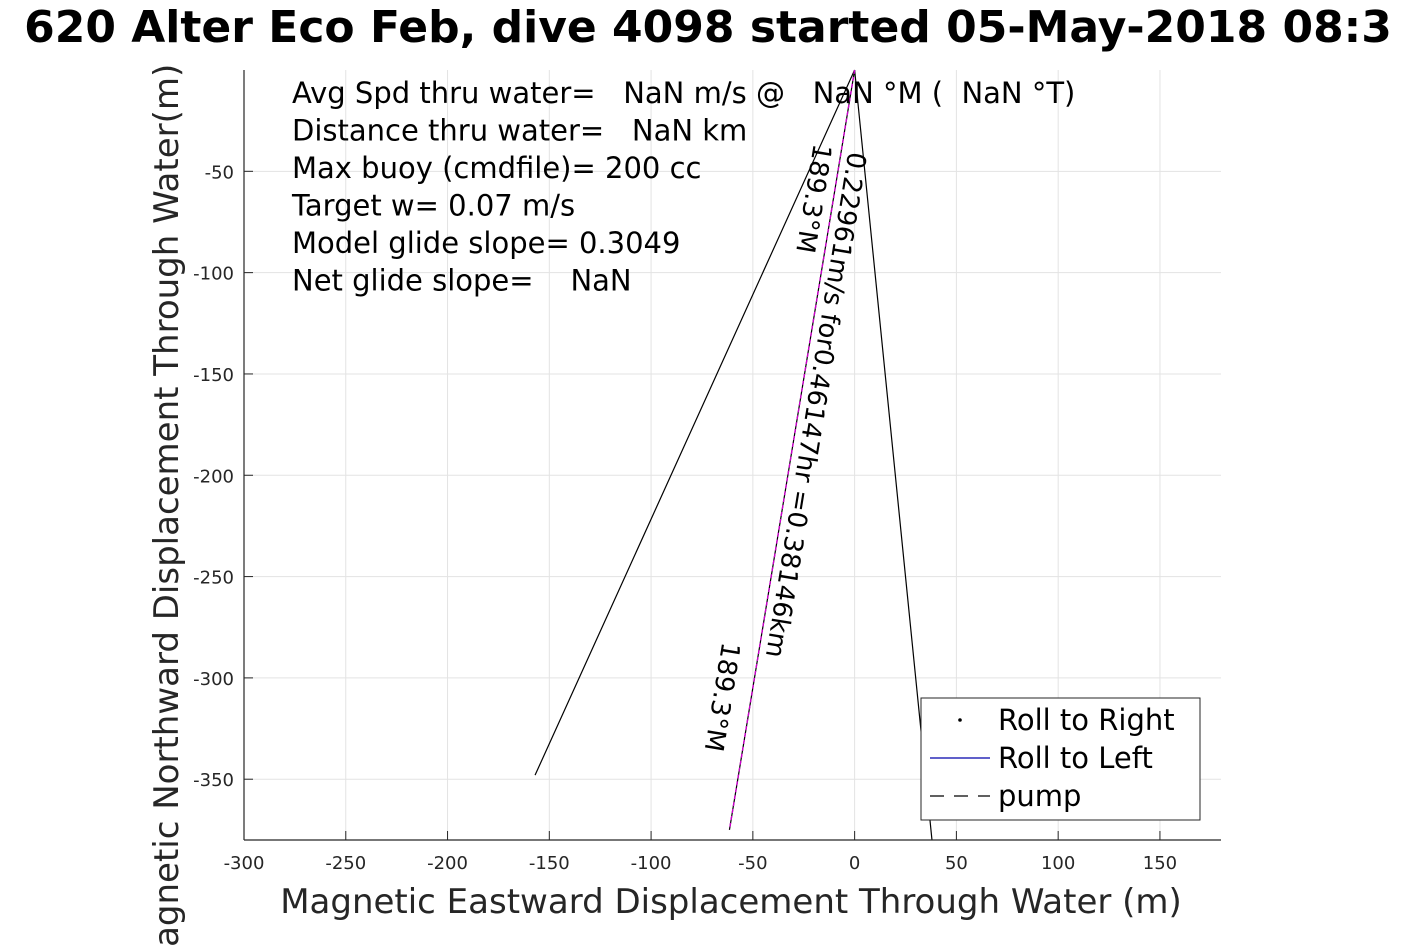  Describe the element at coordinates (244, 863) in the screenshot. I see `x-tick-label: -300` at that location.